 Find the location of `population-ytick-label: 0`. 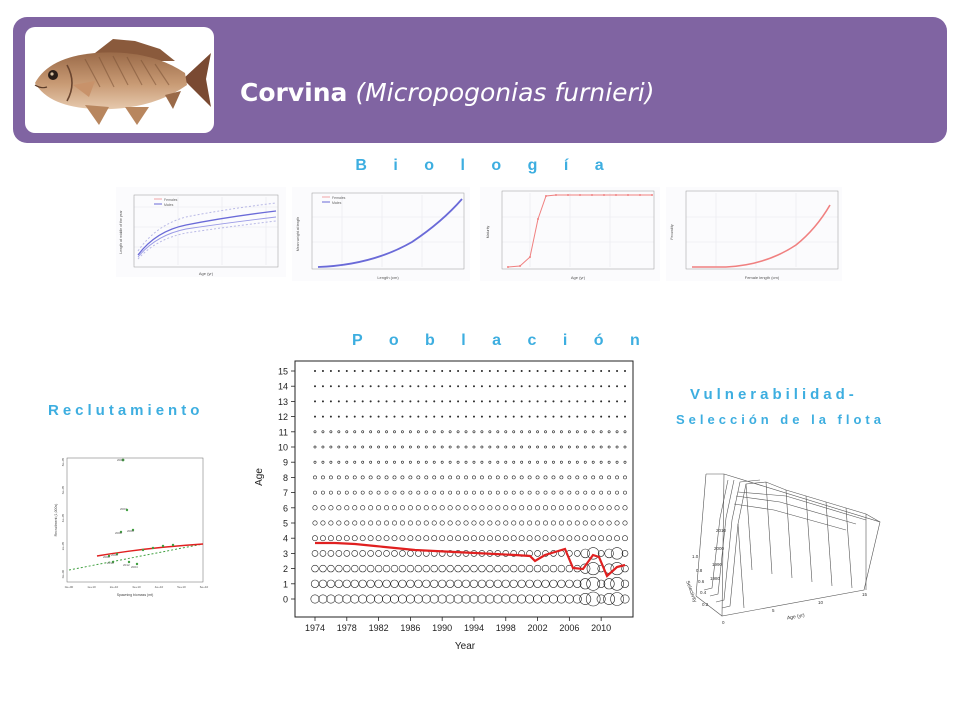

population-ytick-label: 0 is located at coordinates (285, 600).